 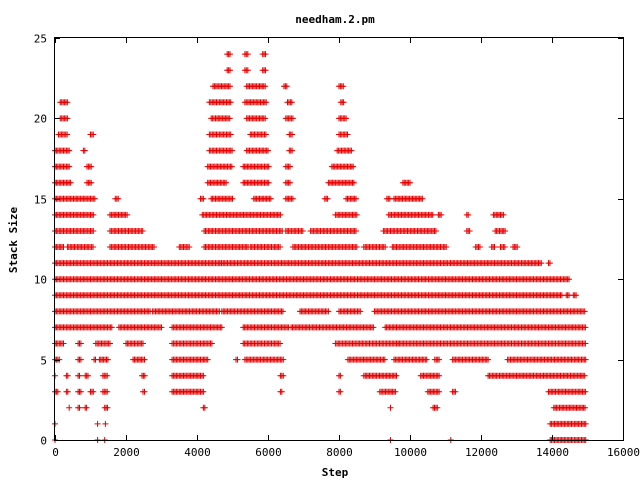 What do you see at coordinates (552, 452) in the screenshot?
I see `x-tick-label: 14000` at bounding box center [552, 452].